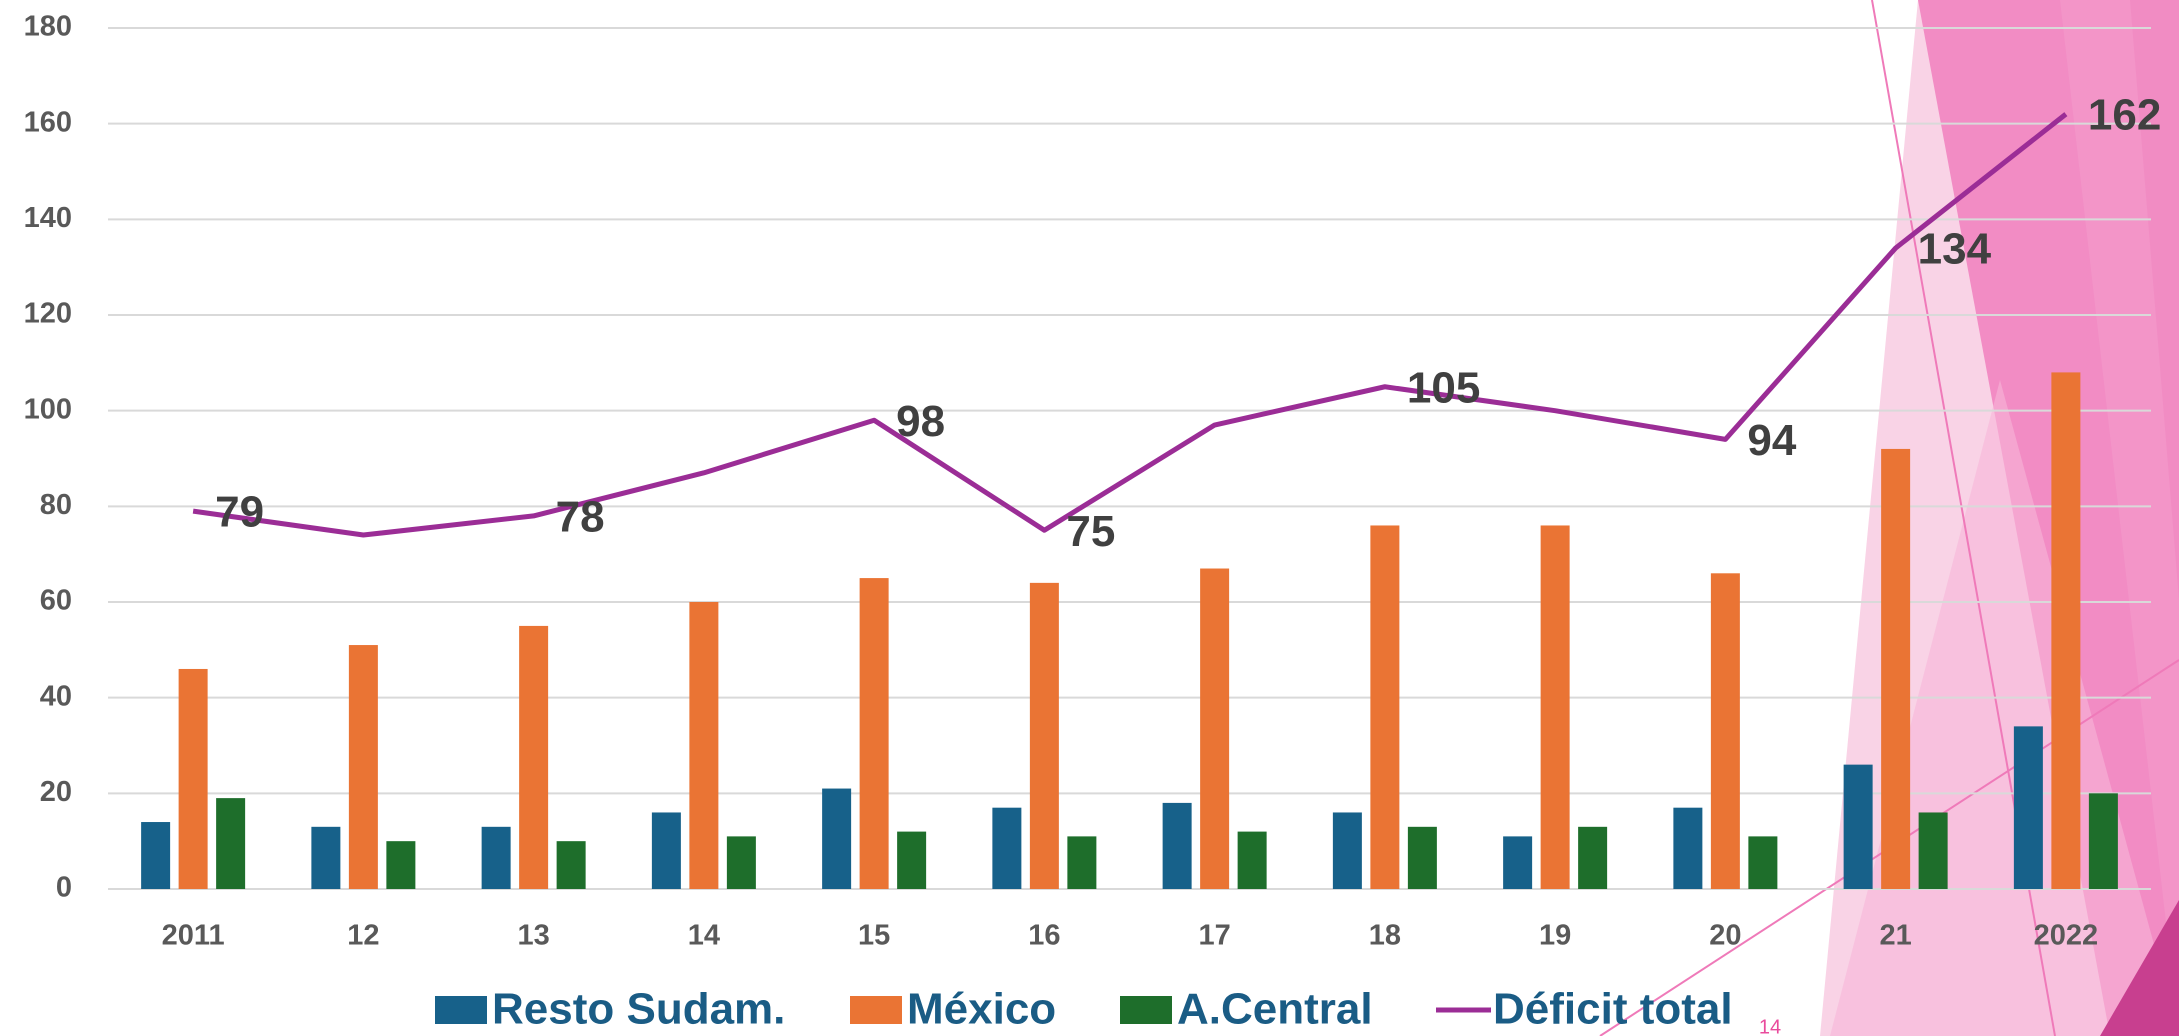 The image size is (2179, 1036). What do you see at coordinates (239, 512) in the screenshot?
I see `data-label: 79` at bounding box center [239, 512].